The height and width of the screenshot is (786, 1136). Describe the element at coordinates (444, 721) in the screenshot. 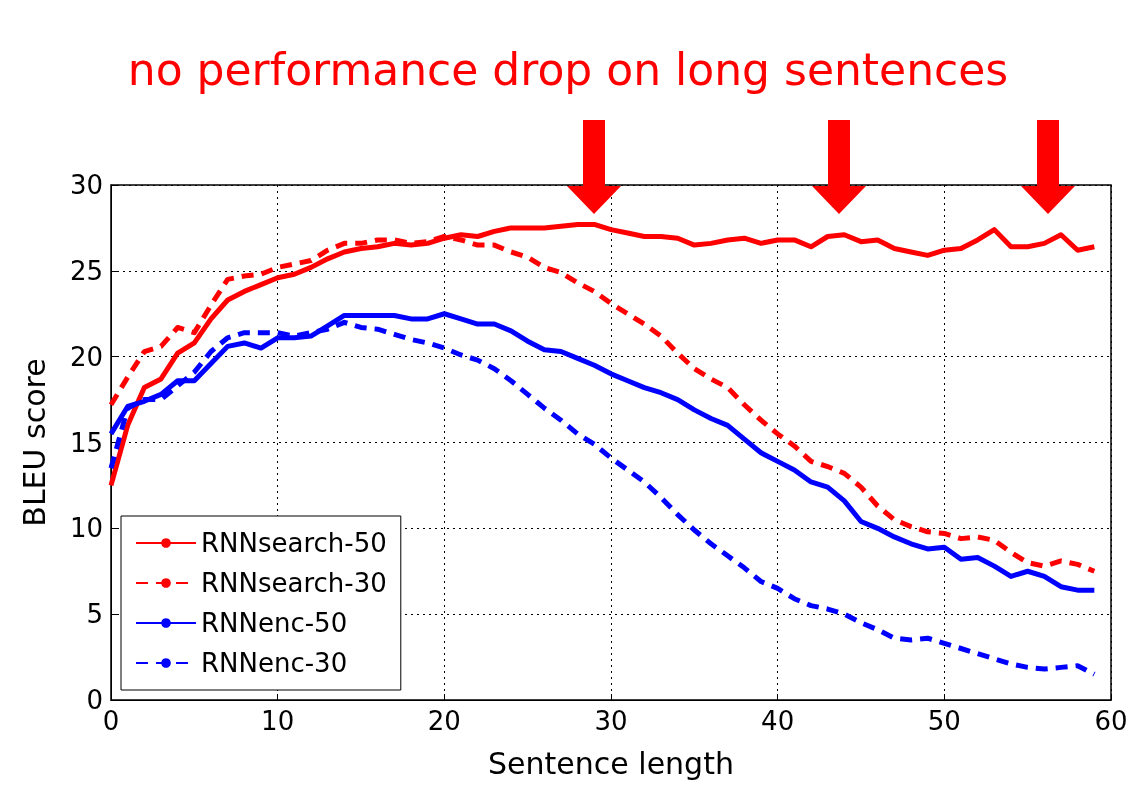

I see `x-tick-label: 20` at that location.